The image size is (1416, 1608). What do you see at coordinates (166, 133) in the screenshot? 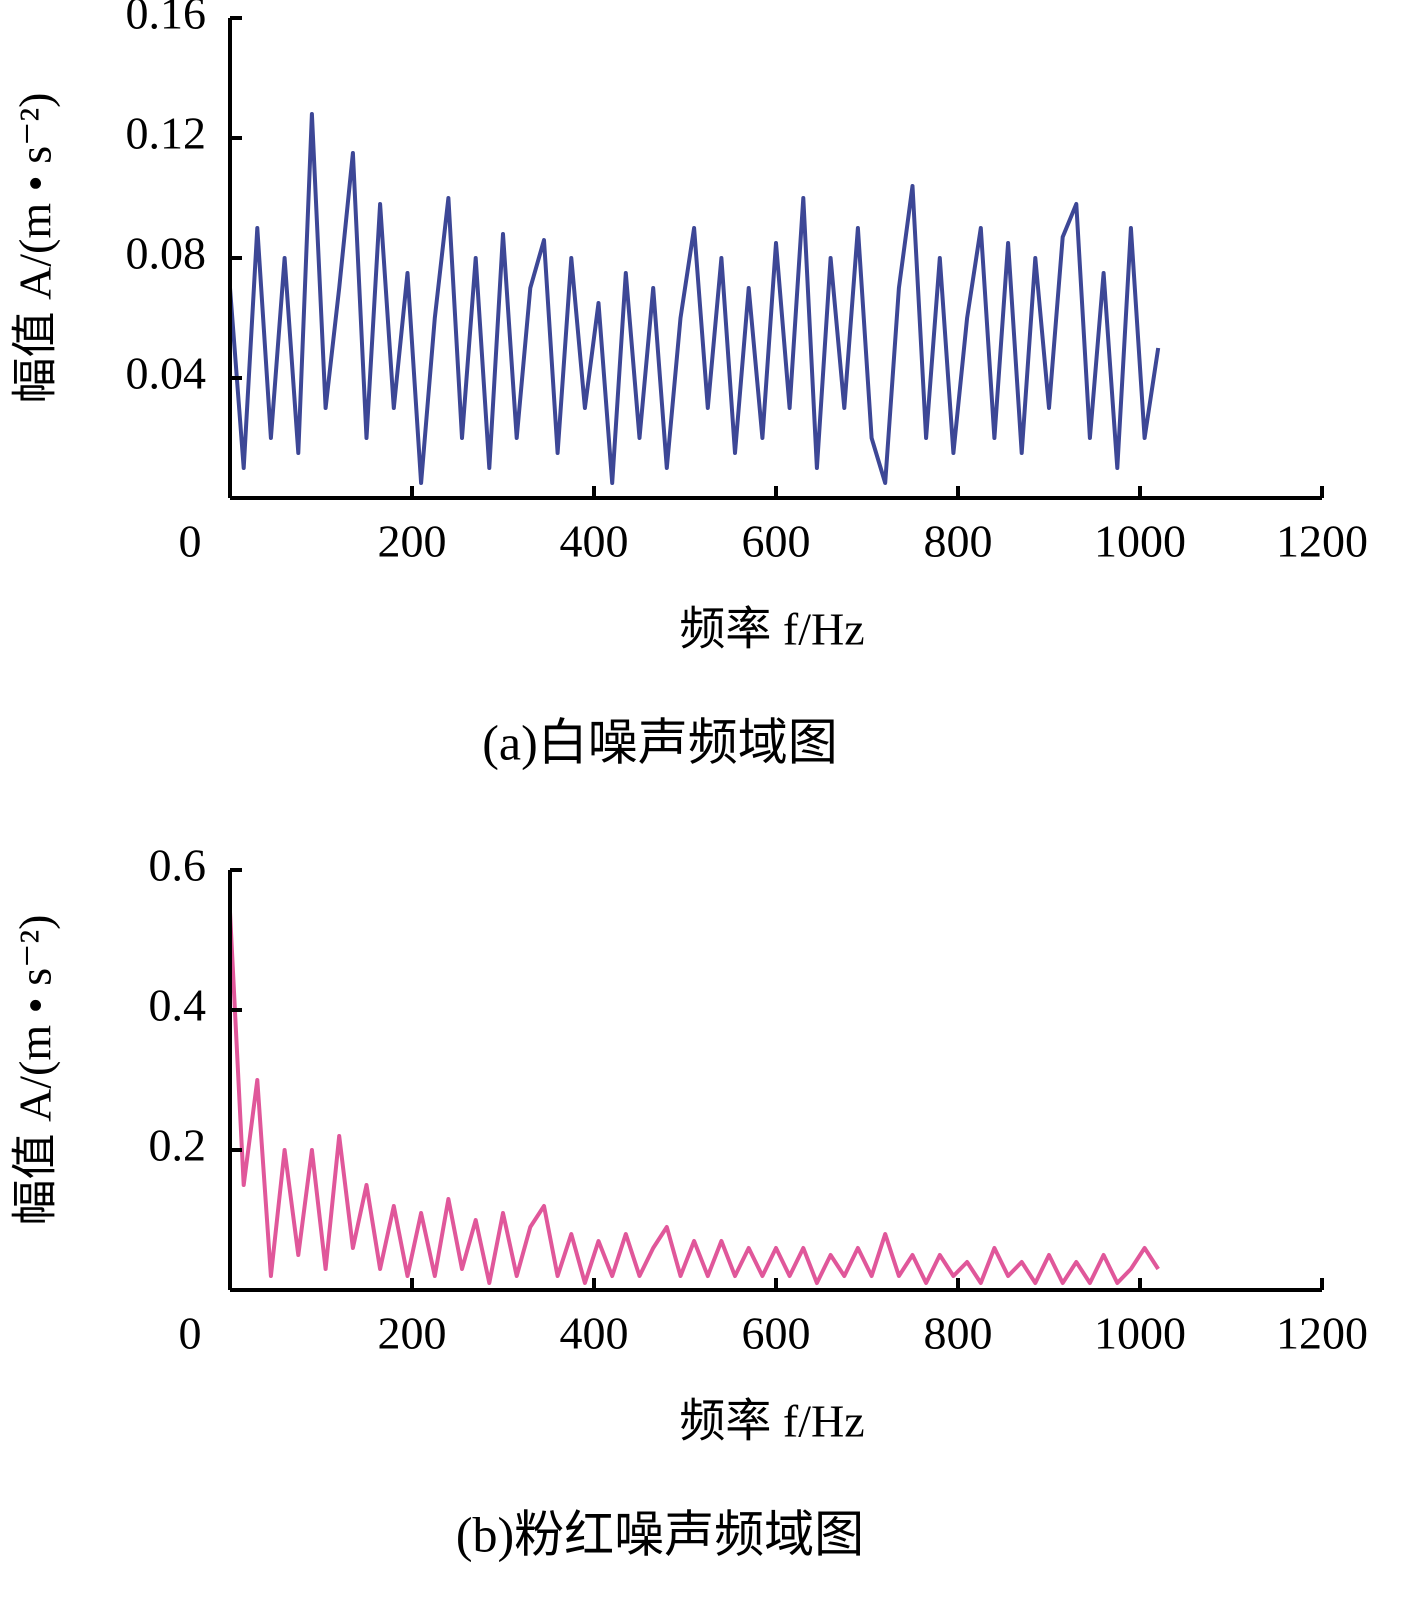
I see `y-tick-label: 0.12` at bounding box center [166, 133].